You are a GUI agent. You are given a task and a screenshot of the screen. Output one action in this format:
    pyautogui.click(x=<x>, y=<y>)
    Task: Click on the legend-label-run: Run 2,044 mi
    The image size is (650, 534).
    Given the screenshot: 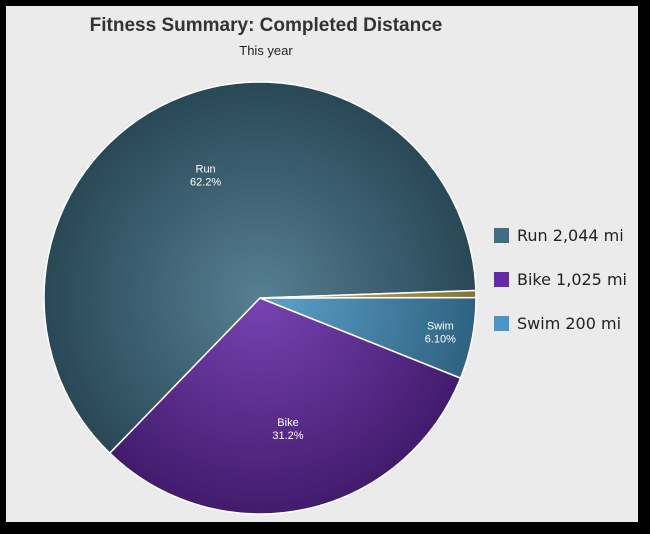 What is the action you would take?
    pyautogui.click(x=570, y=235)
    